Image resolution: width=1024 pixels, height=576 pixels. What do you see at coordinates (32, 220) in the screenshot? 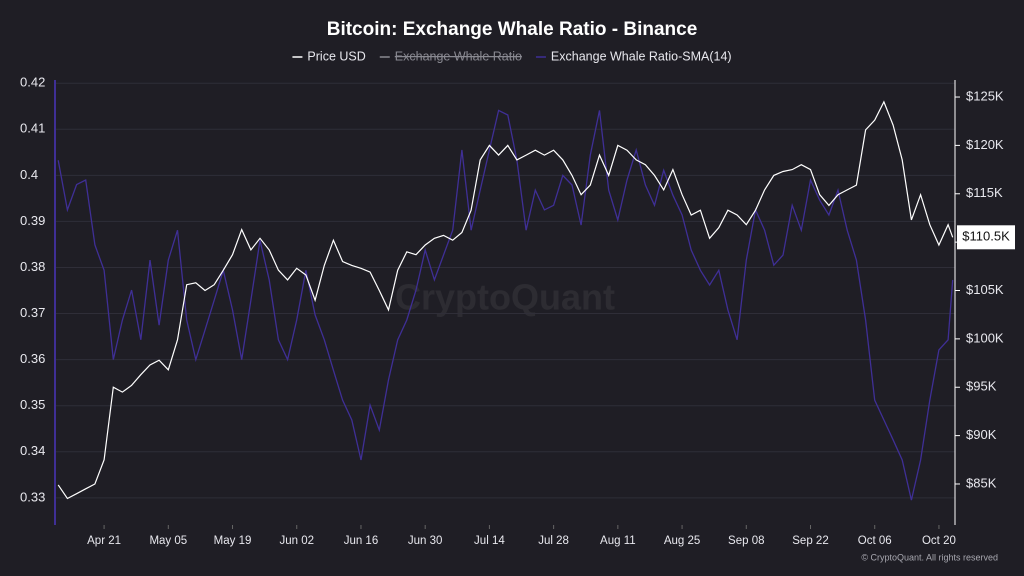
I see `y-tick-label: 0.39` at bounding box center [32, 220].